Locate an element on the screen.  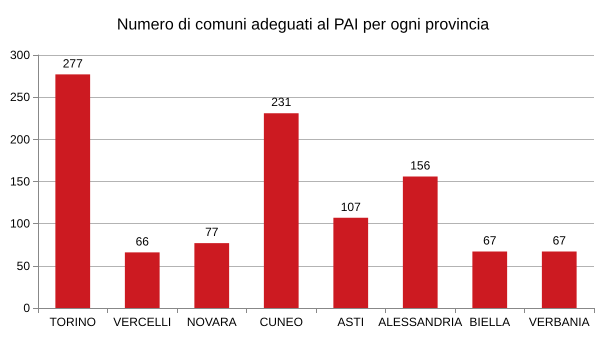
y-tick-label: 250 is located at coordinates (20, 97).